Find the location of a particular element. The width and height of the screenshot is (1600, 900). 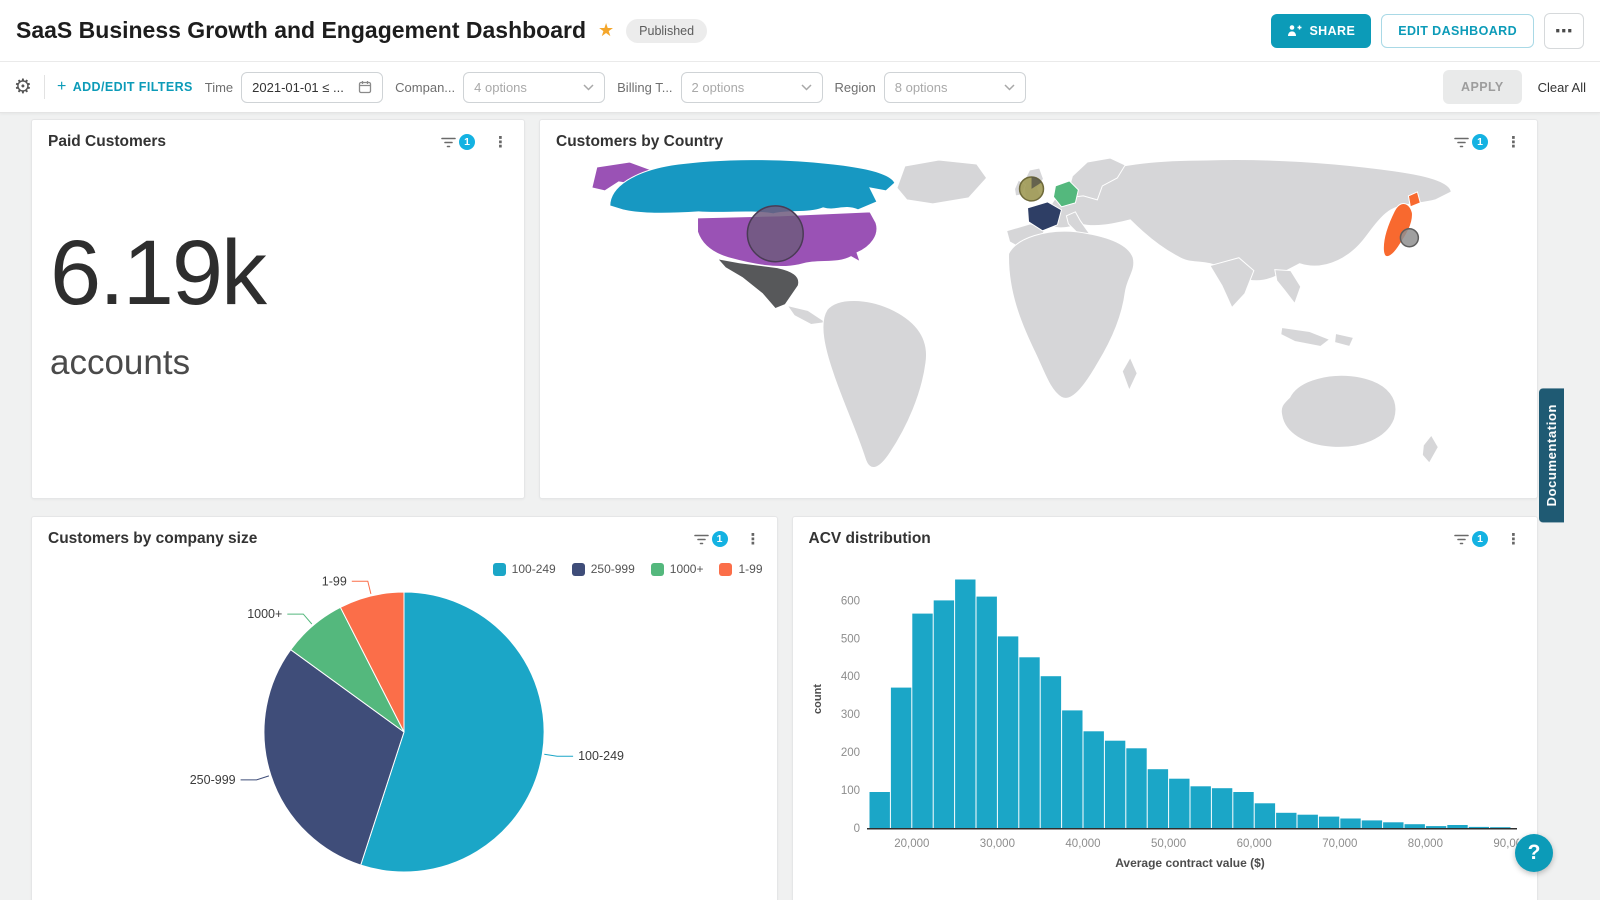

add-edit-filters-label: ADD/EDIT FILTERS is located at coordinates (132, 87).